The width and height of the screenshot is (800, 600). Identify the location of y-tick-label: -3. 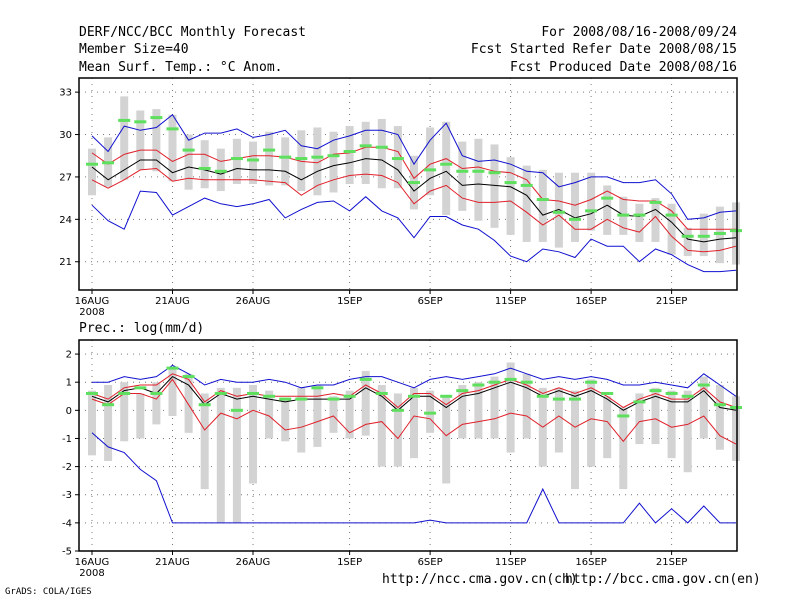
(67, 495).